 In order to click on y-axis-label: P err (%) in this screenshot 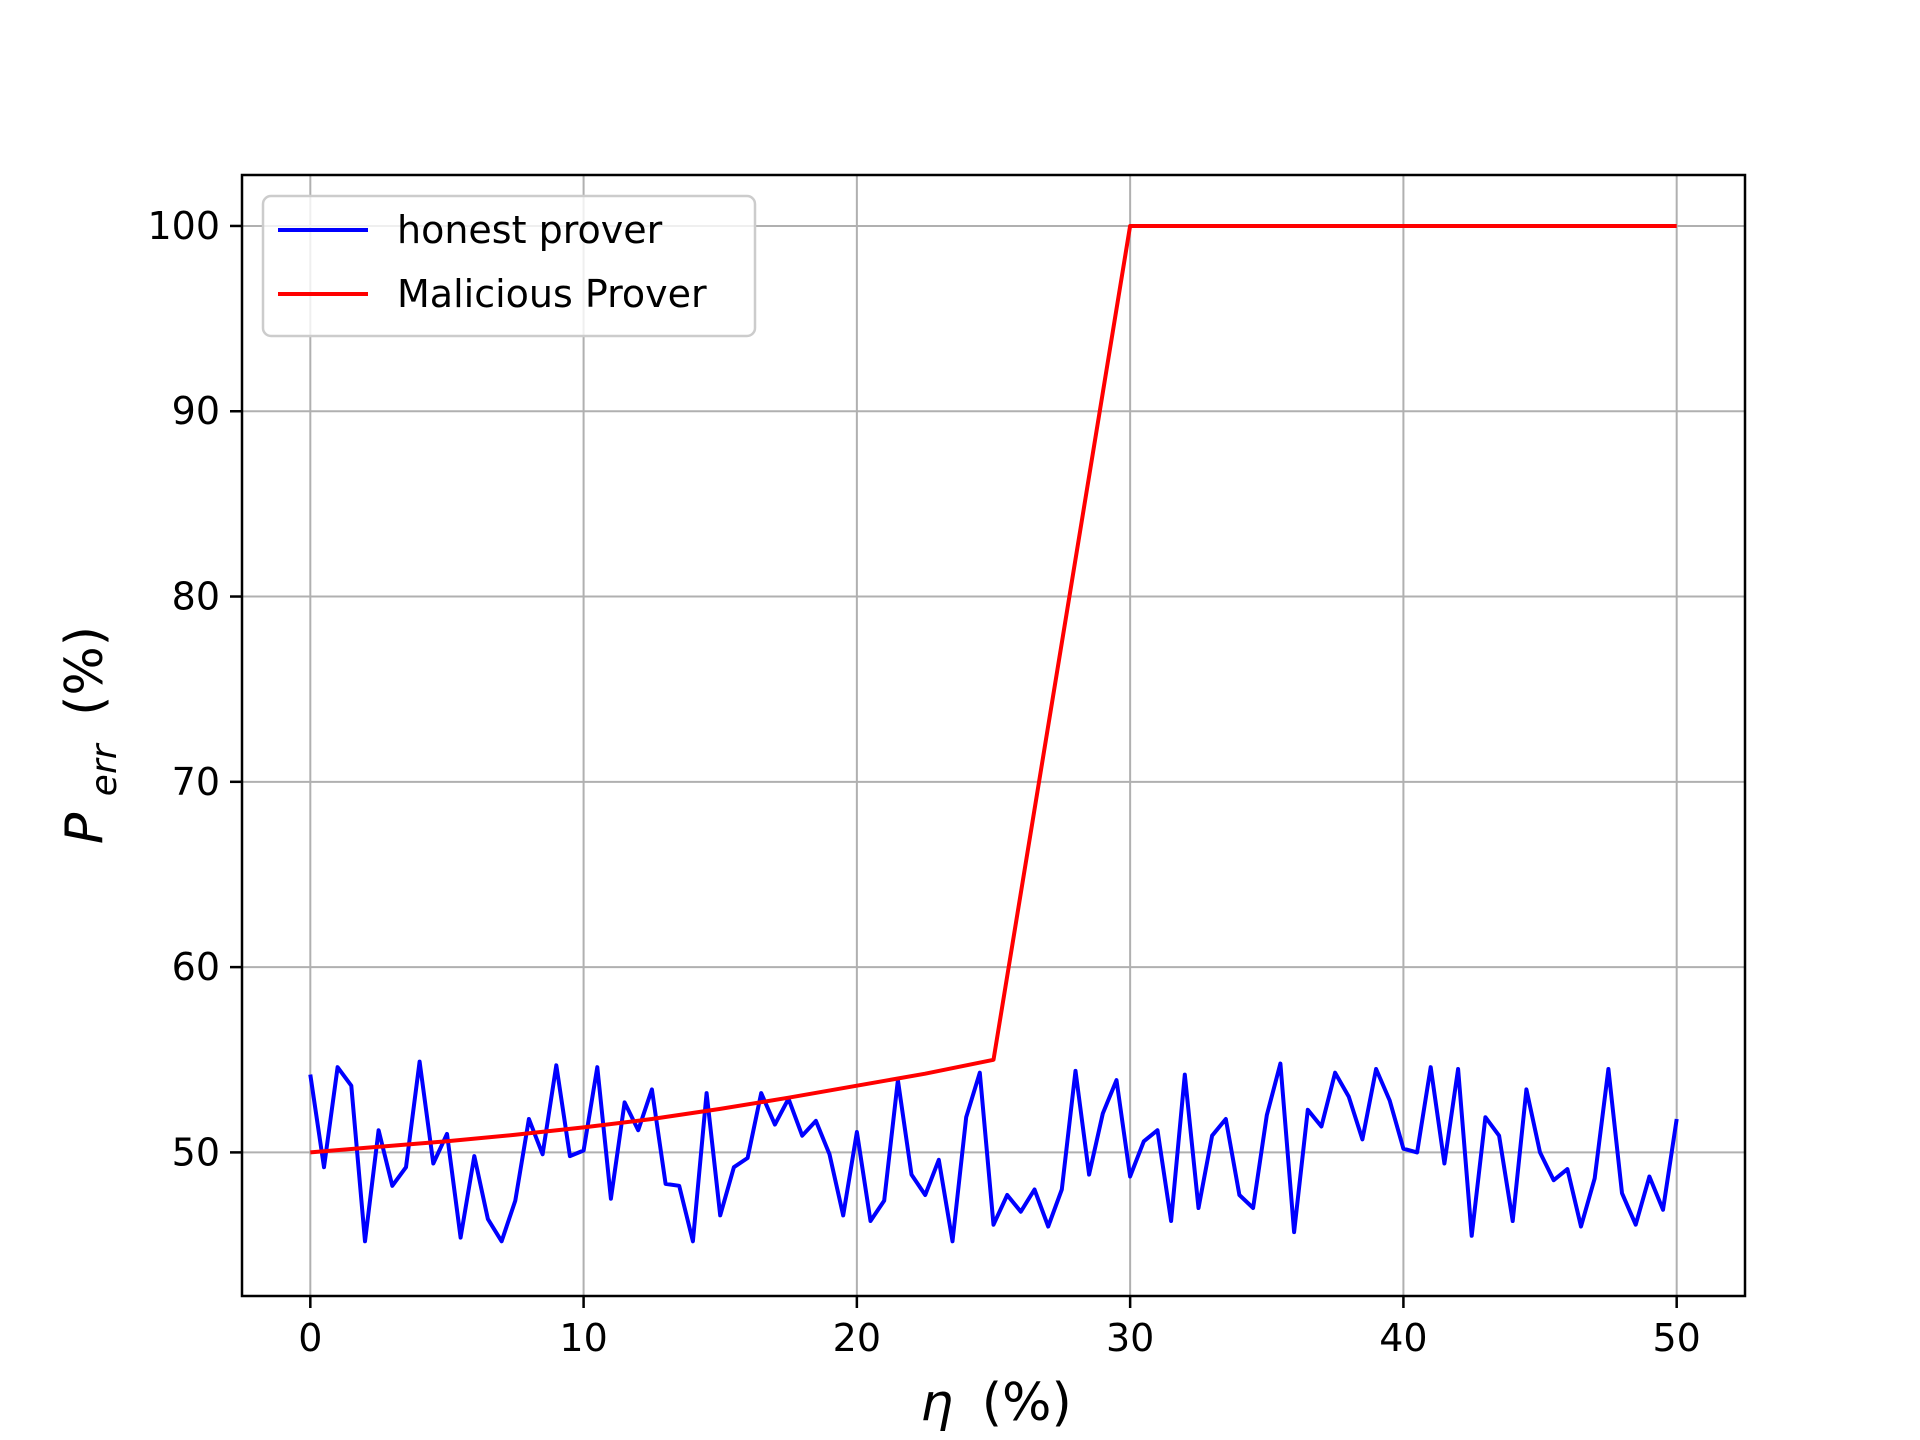, I will do `click(92, 735)`.